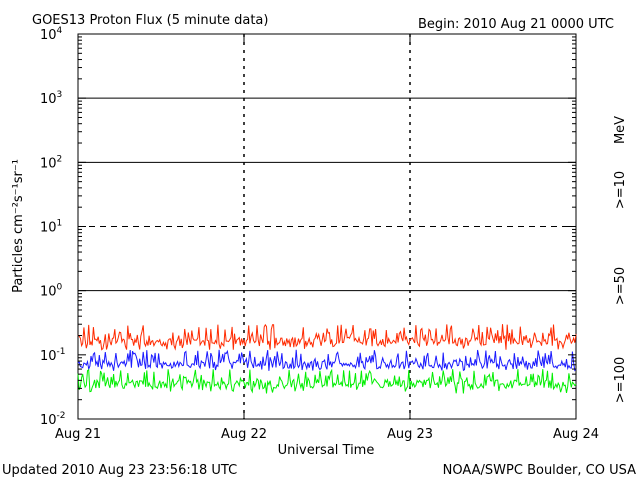 This screenshot has height=480, width=640. Describe the element at coordinates (53, 355) in the screenshot. I see `y-tick-label: 10⁻¹` at that location.